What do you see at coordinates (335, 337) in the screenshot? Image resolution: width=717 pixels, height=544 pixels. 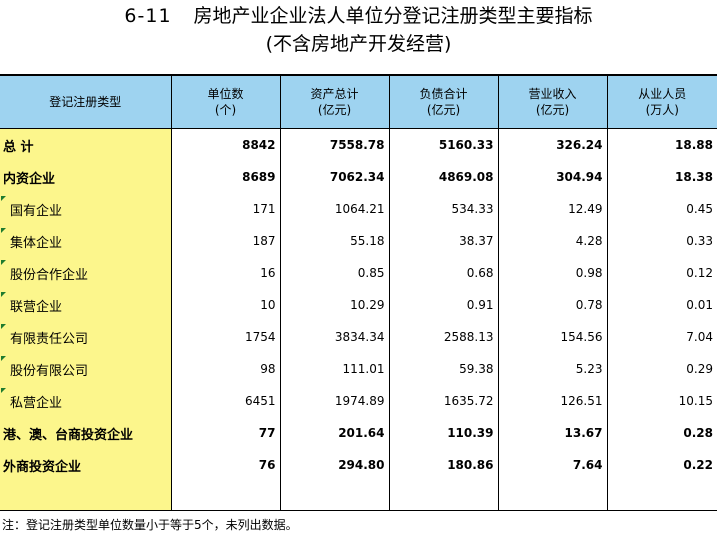 I see `cell-value: 3834.34` at bounding box center [335, 337].